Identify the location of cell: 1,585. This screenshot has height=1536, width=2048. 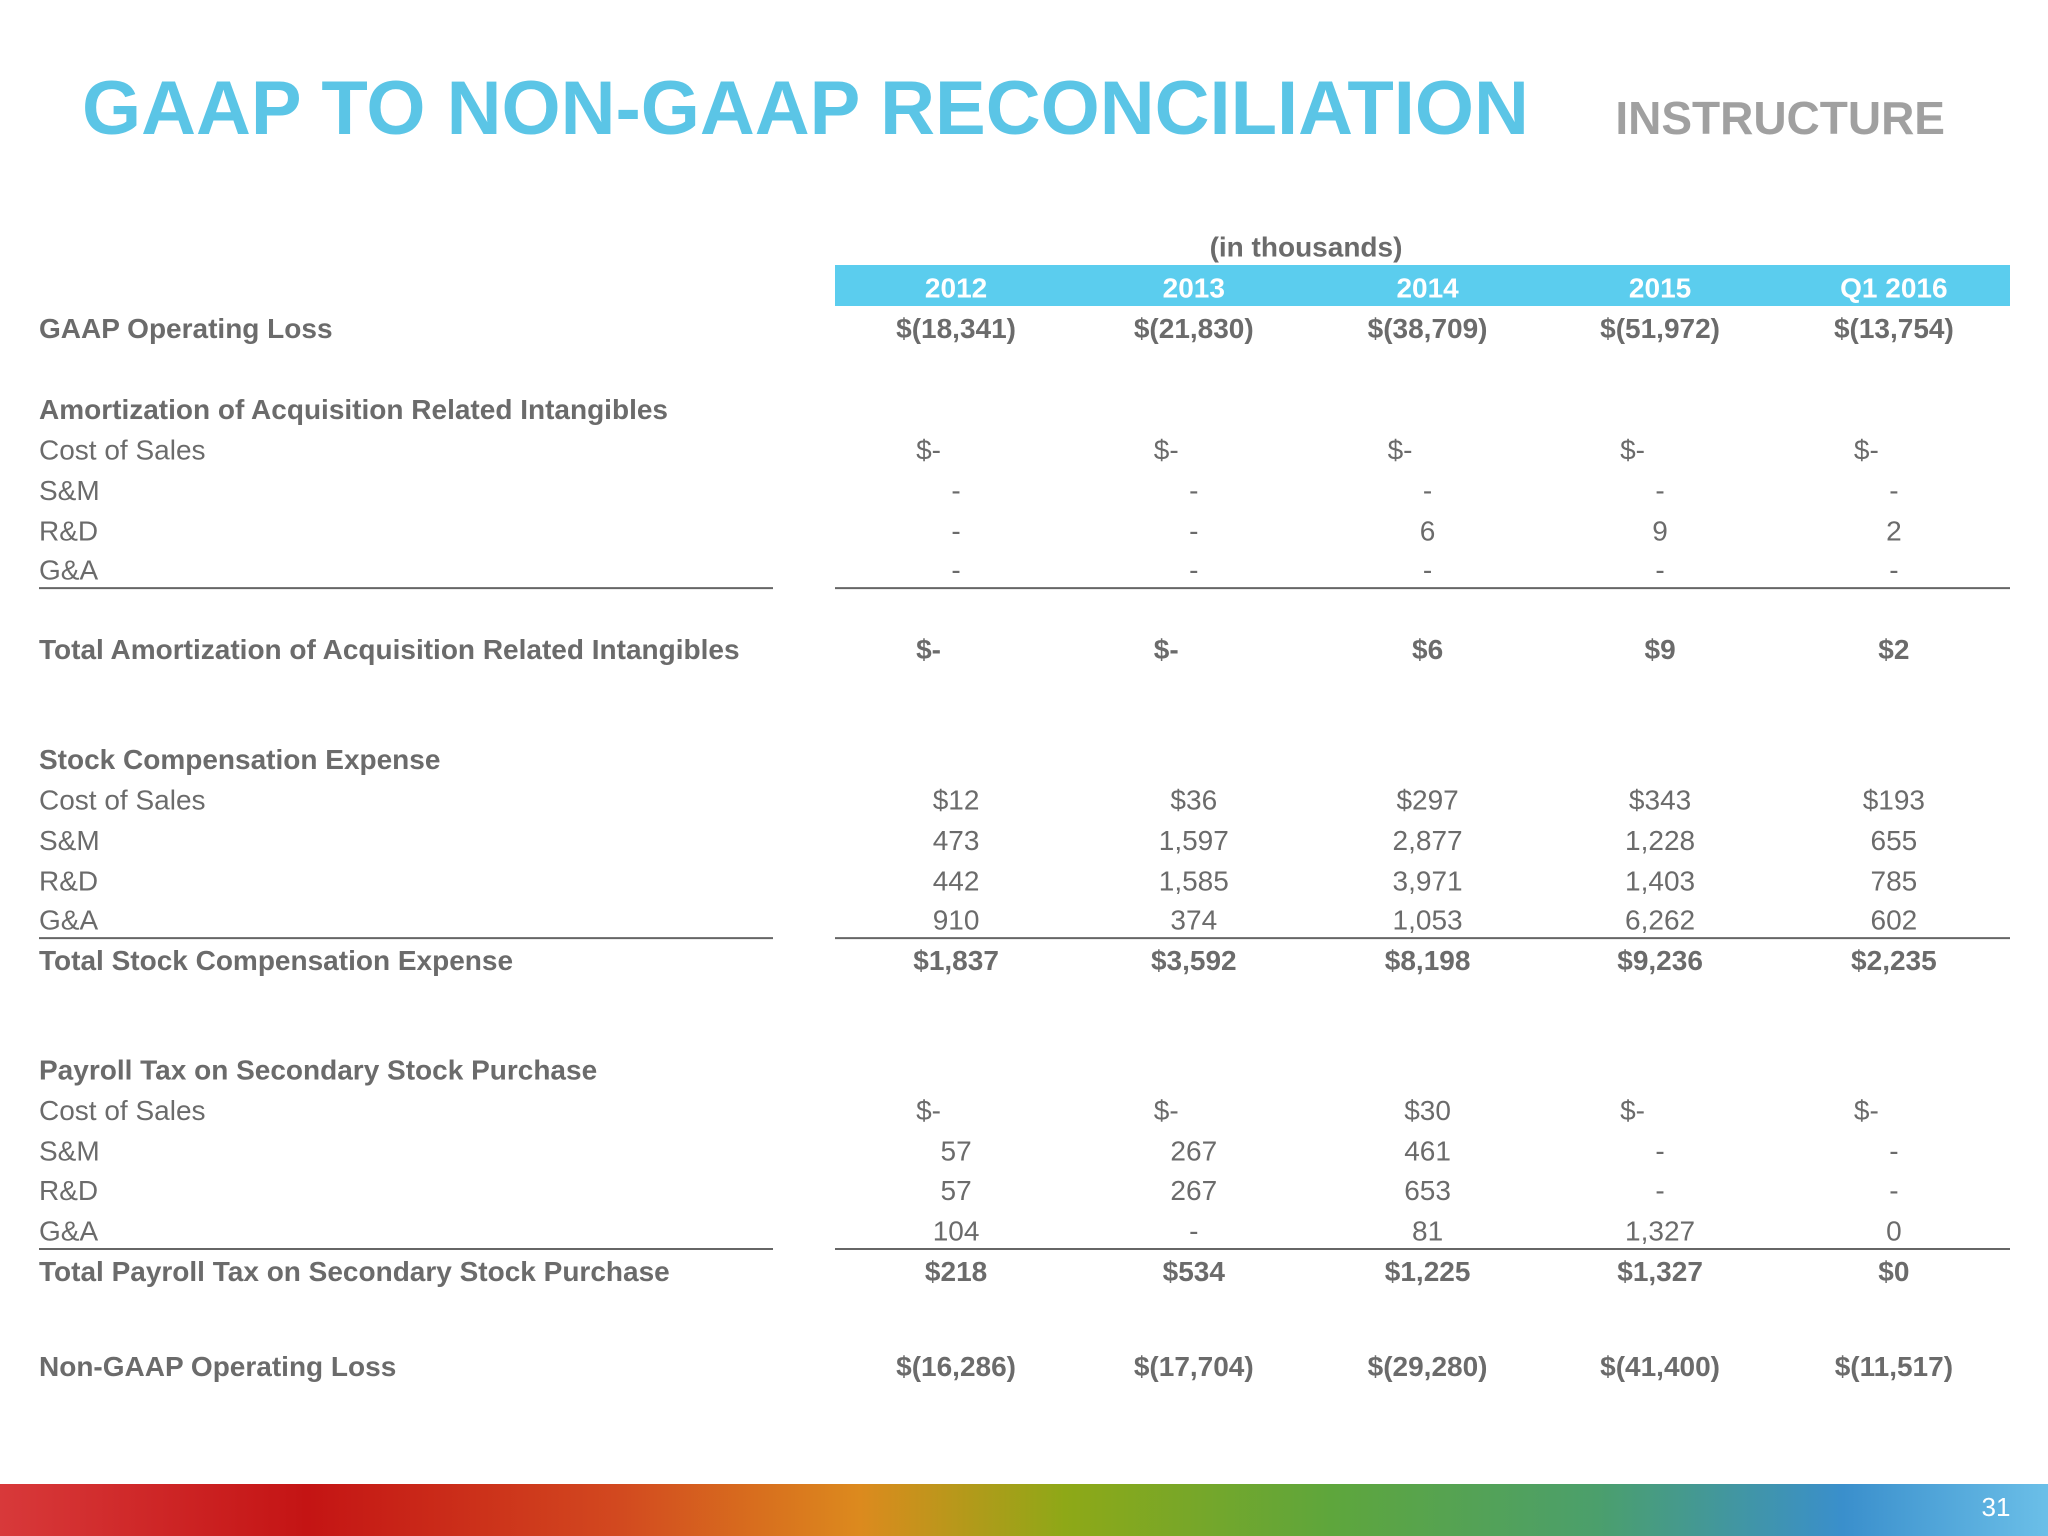
(1194, 880).